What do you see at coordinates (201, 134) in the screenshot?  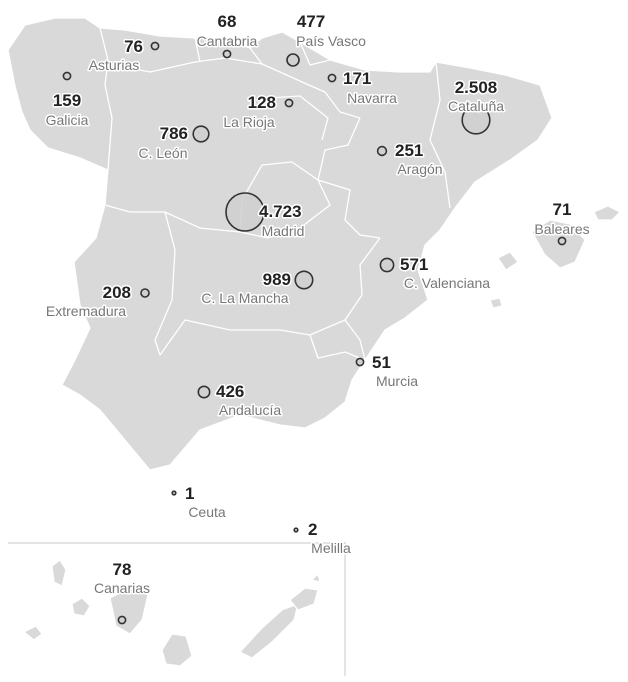 I see `bubble-c-leon` at bounding box center [201, 134].